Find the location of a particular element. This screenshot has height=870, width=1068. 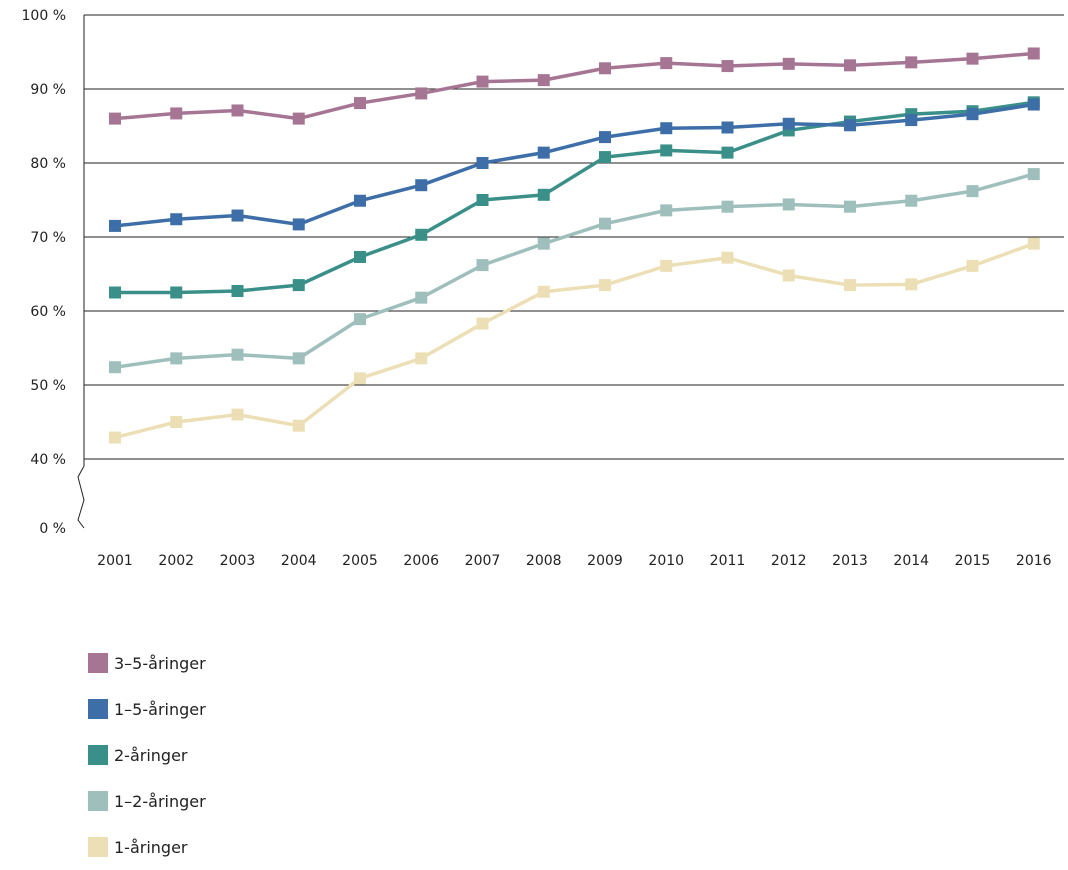

legend-label: 1–2-åringer is located at coordinates (160, 801).